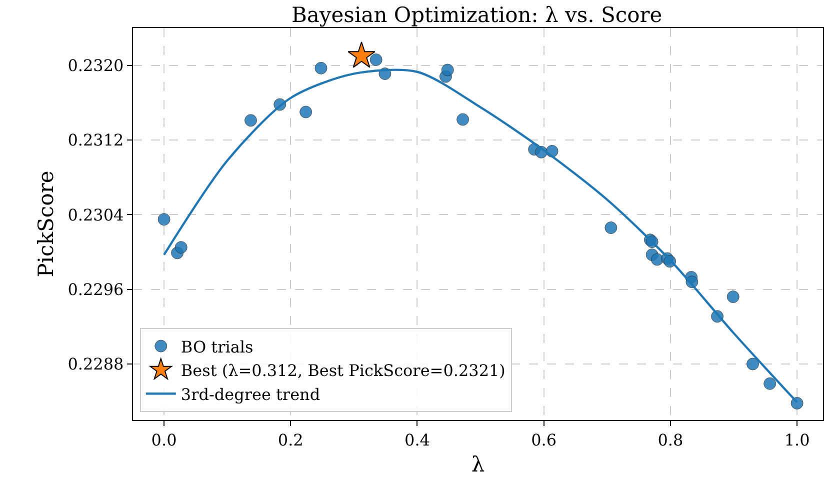 Image resolution: width=825 pixels, height=489 pixels. I want to click on y-tick-label: 0.2320, so click(96, 65).